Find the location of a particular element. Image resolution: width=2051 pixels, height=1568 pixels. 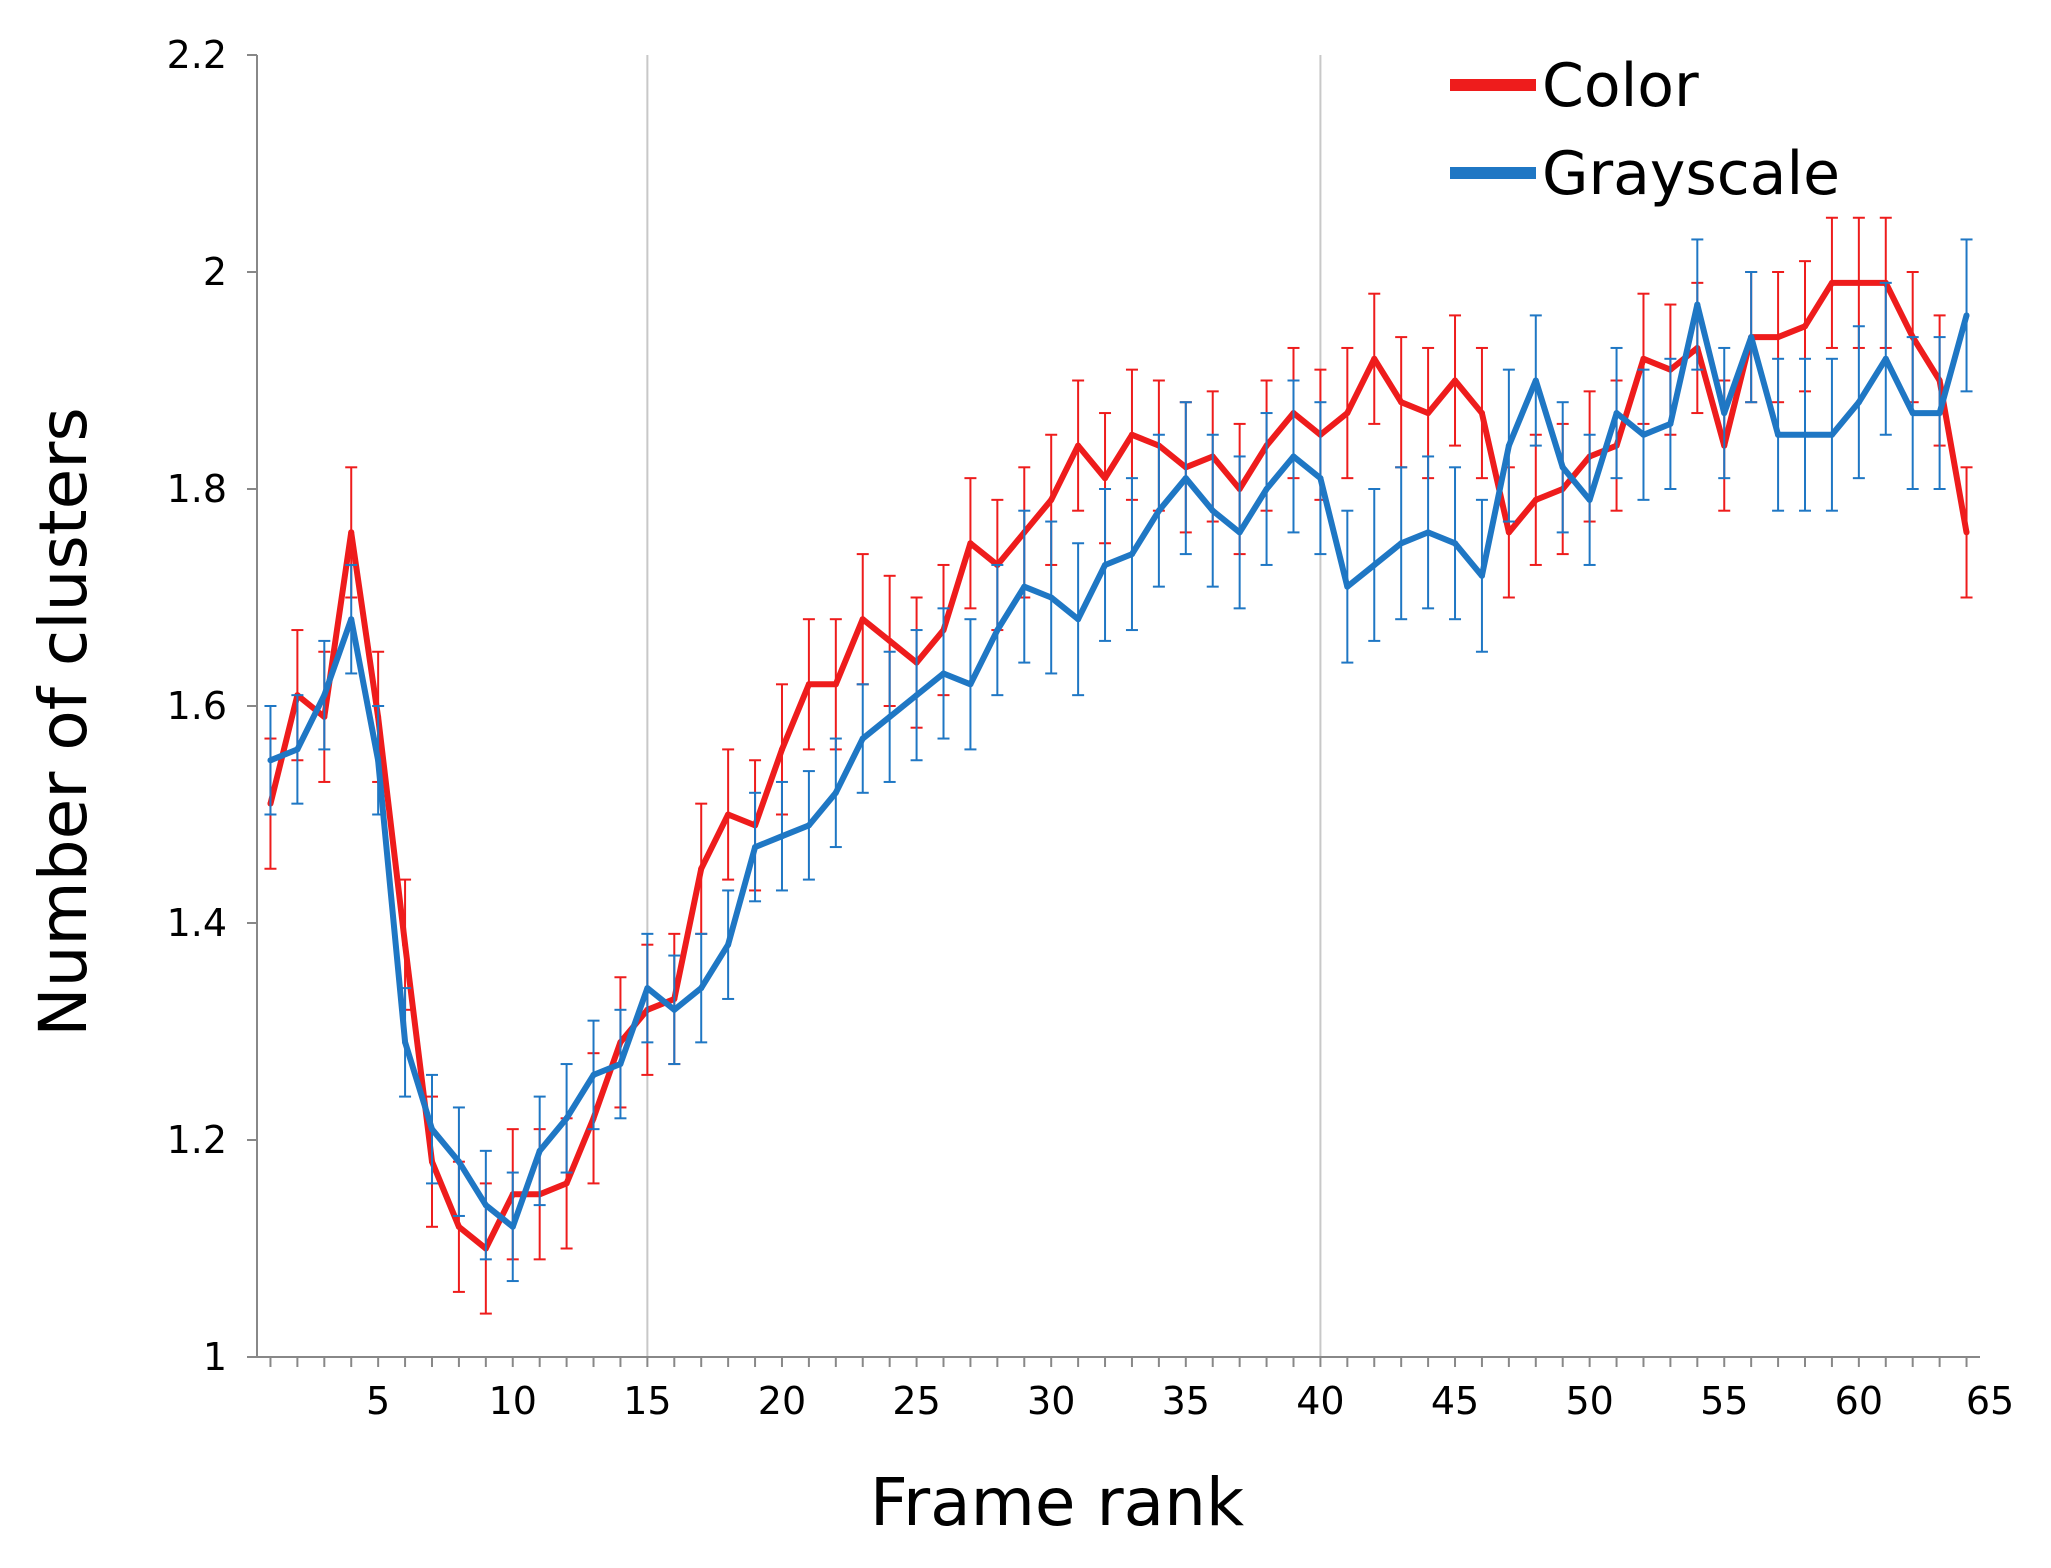

x-tick-label: 25 is located at coordinates (916, 1401).